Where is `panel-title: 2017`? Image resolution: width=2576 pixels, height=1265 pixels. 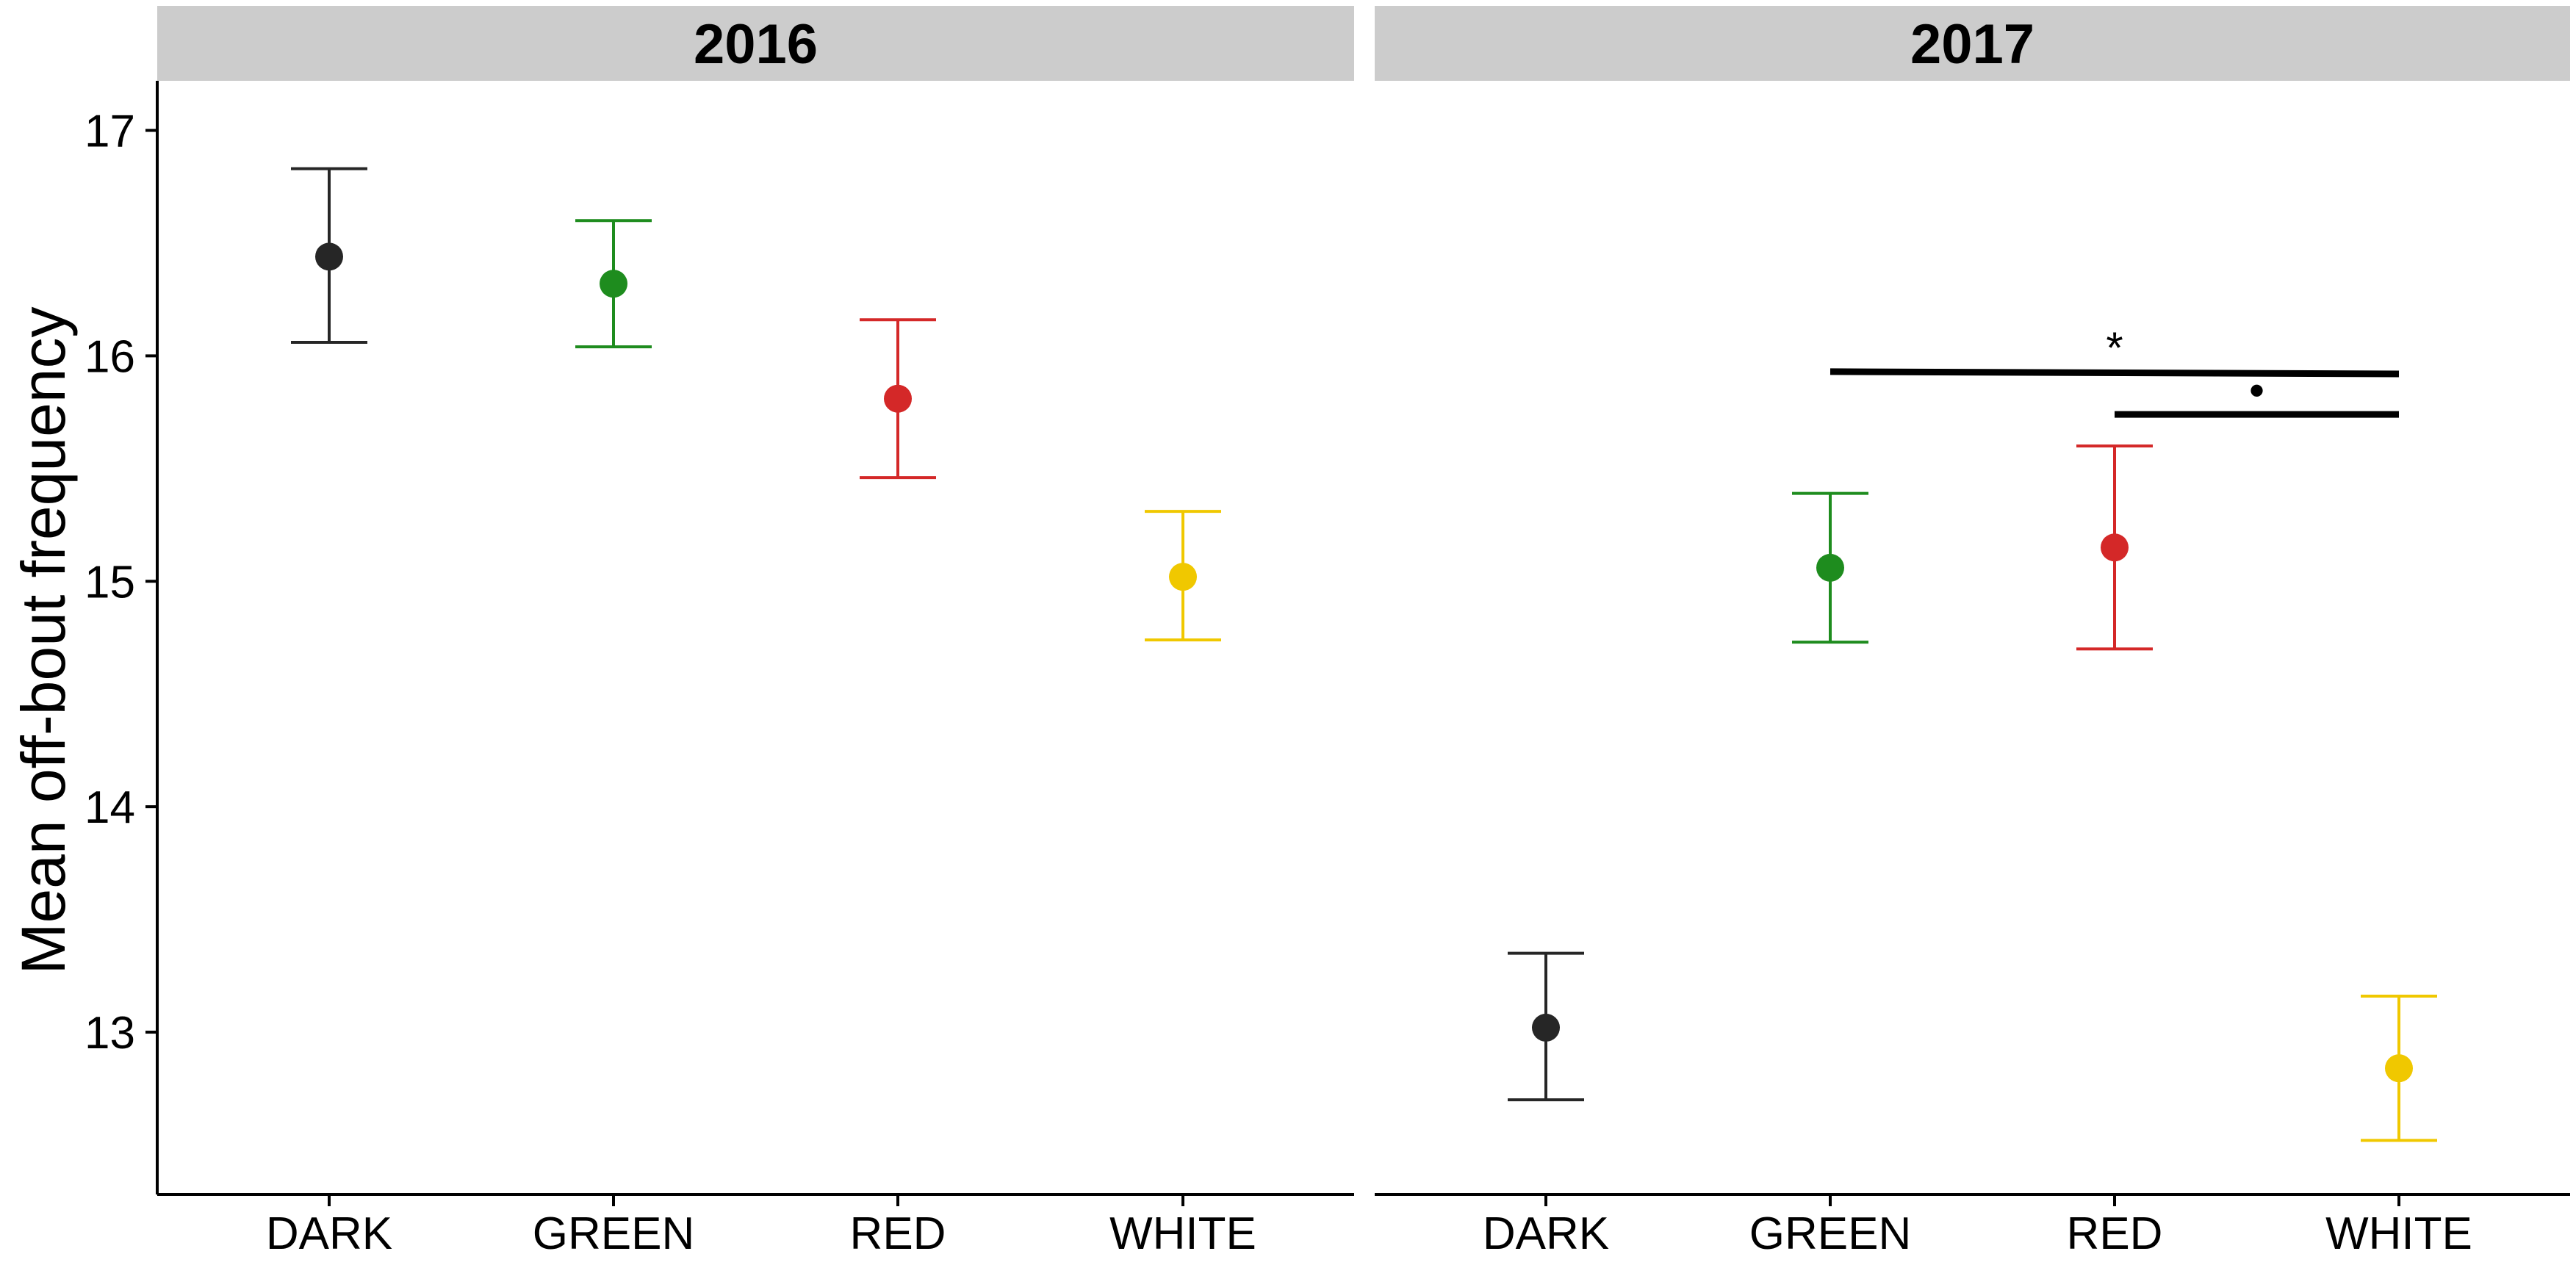 panel-title: 2017 is located at coordinates (1972, 44).